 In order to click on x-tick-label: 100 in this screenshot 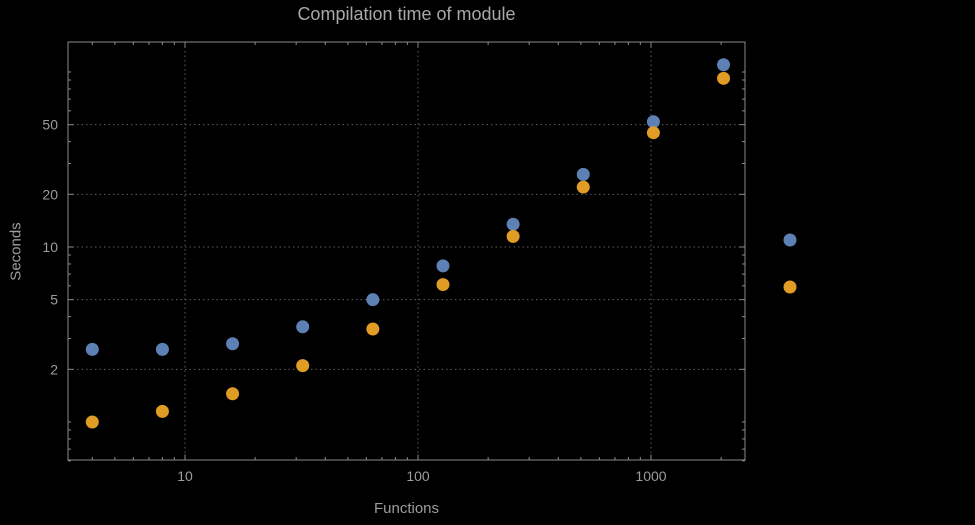, I will do `click(418, 476)`.